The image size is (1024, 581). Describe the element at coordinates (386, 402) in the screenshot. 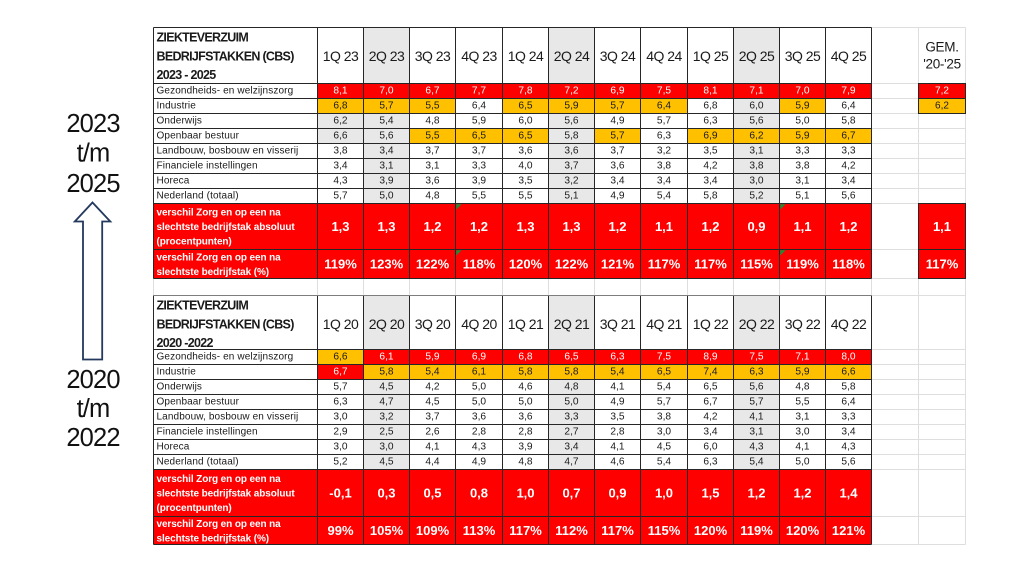

I see `svg-text: 4,7` at that location.